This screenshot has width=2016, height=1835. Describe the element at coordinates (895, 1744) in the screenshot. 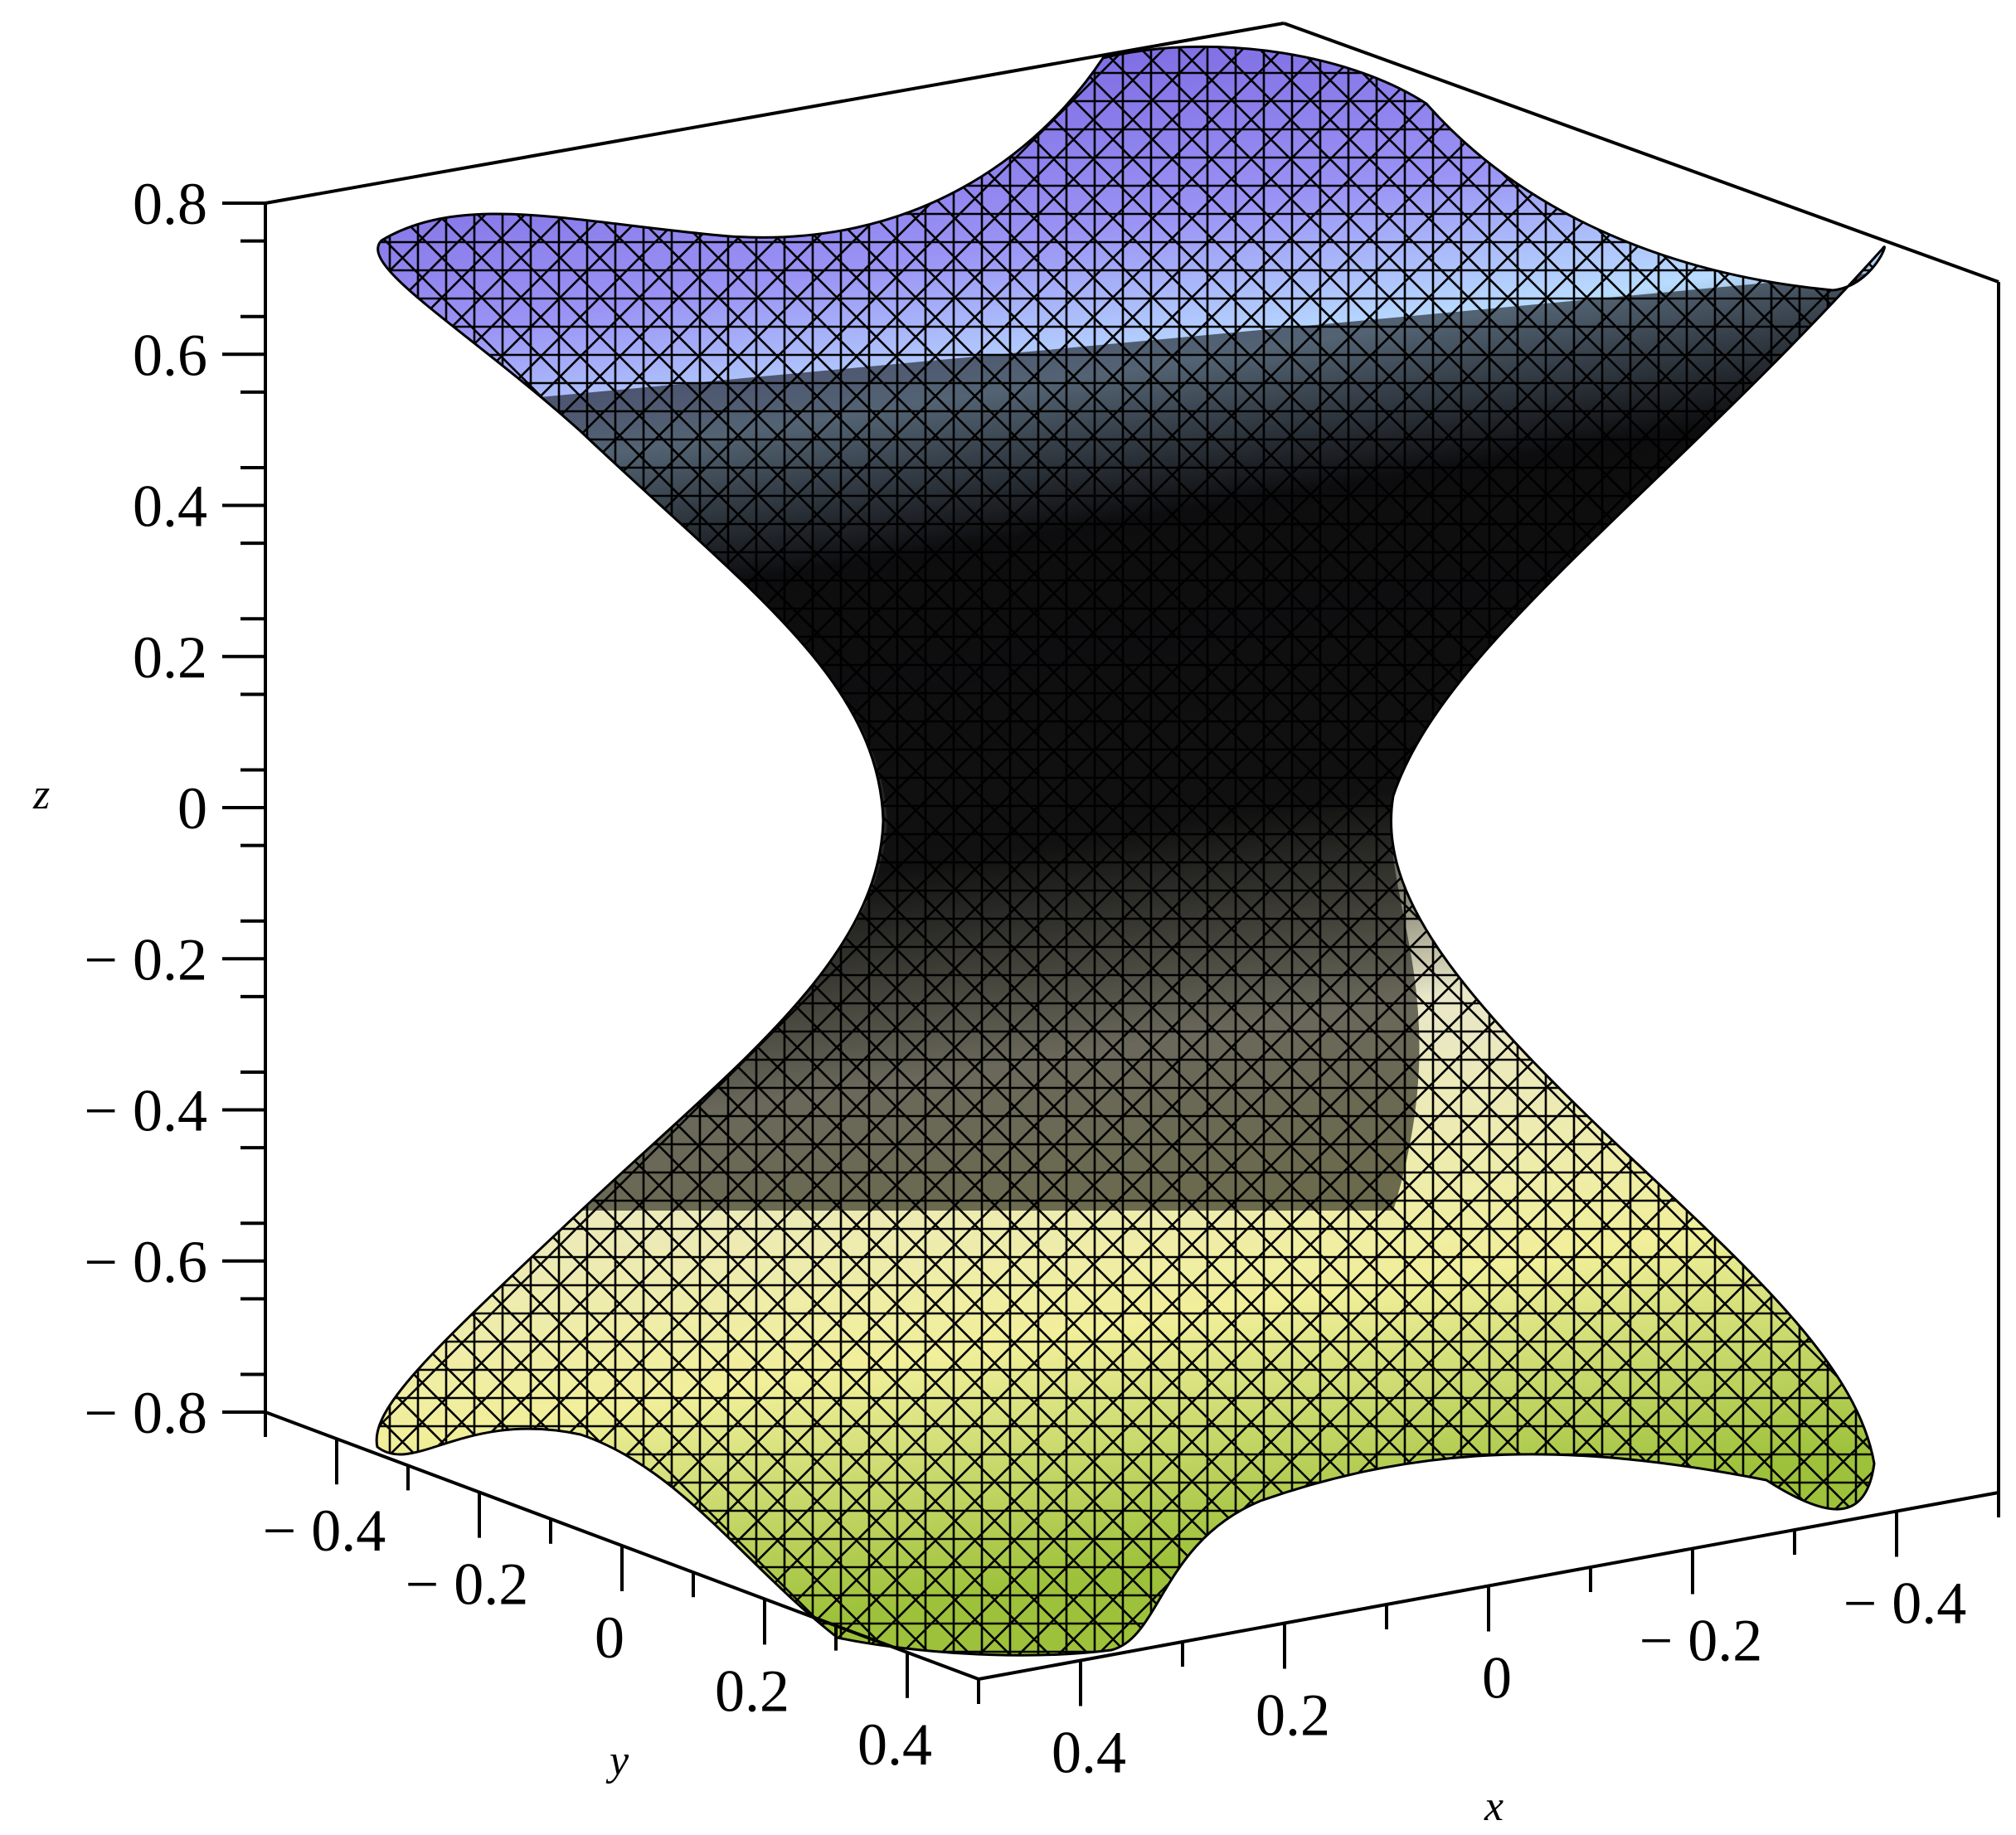

I see `y-tick-label: 0.4` at that location.